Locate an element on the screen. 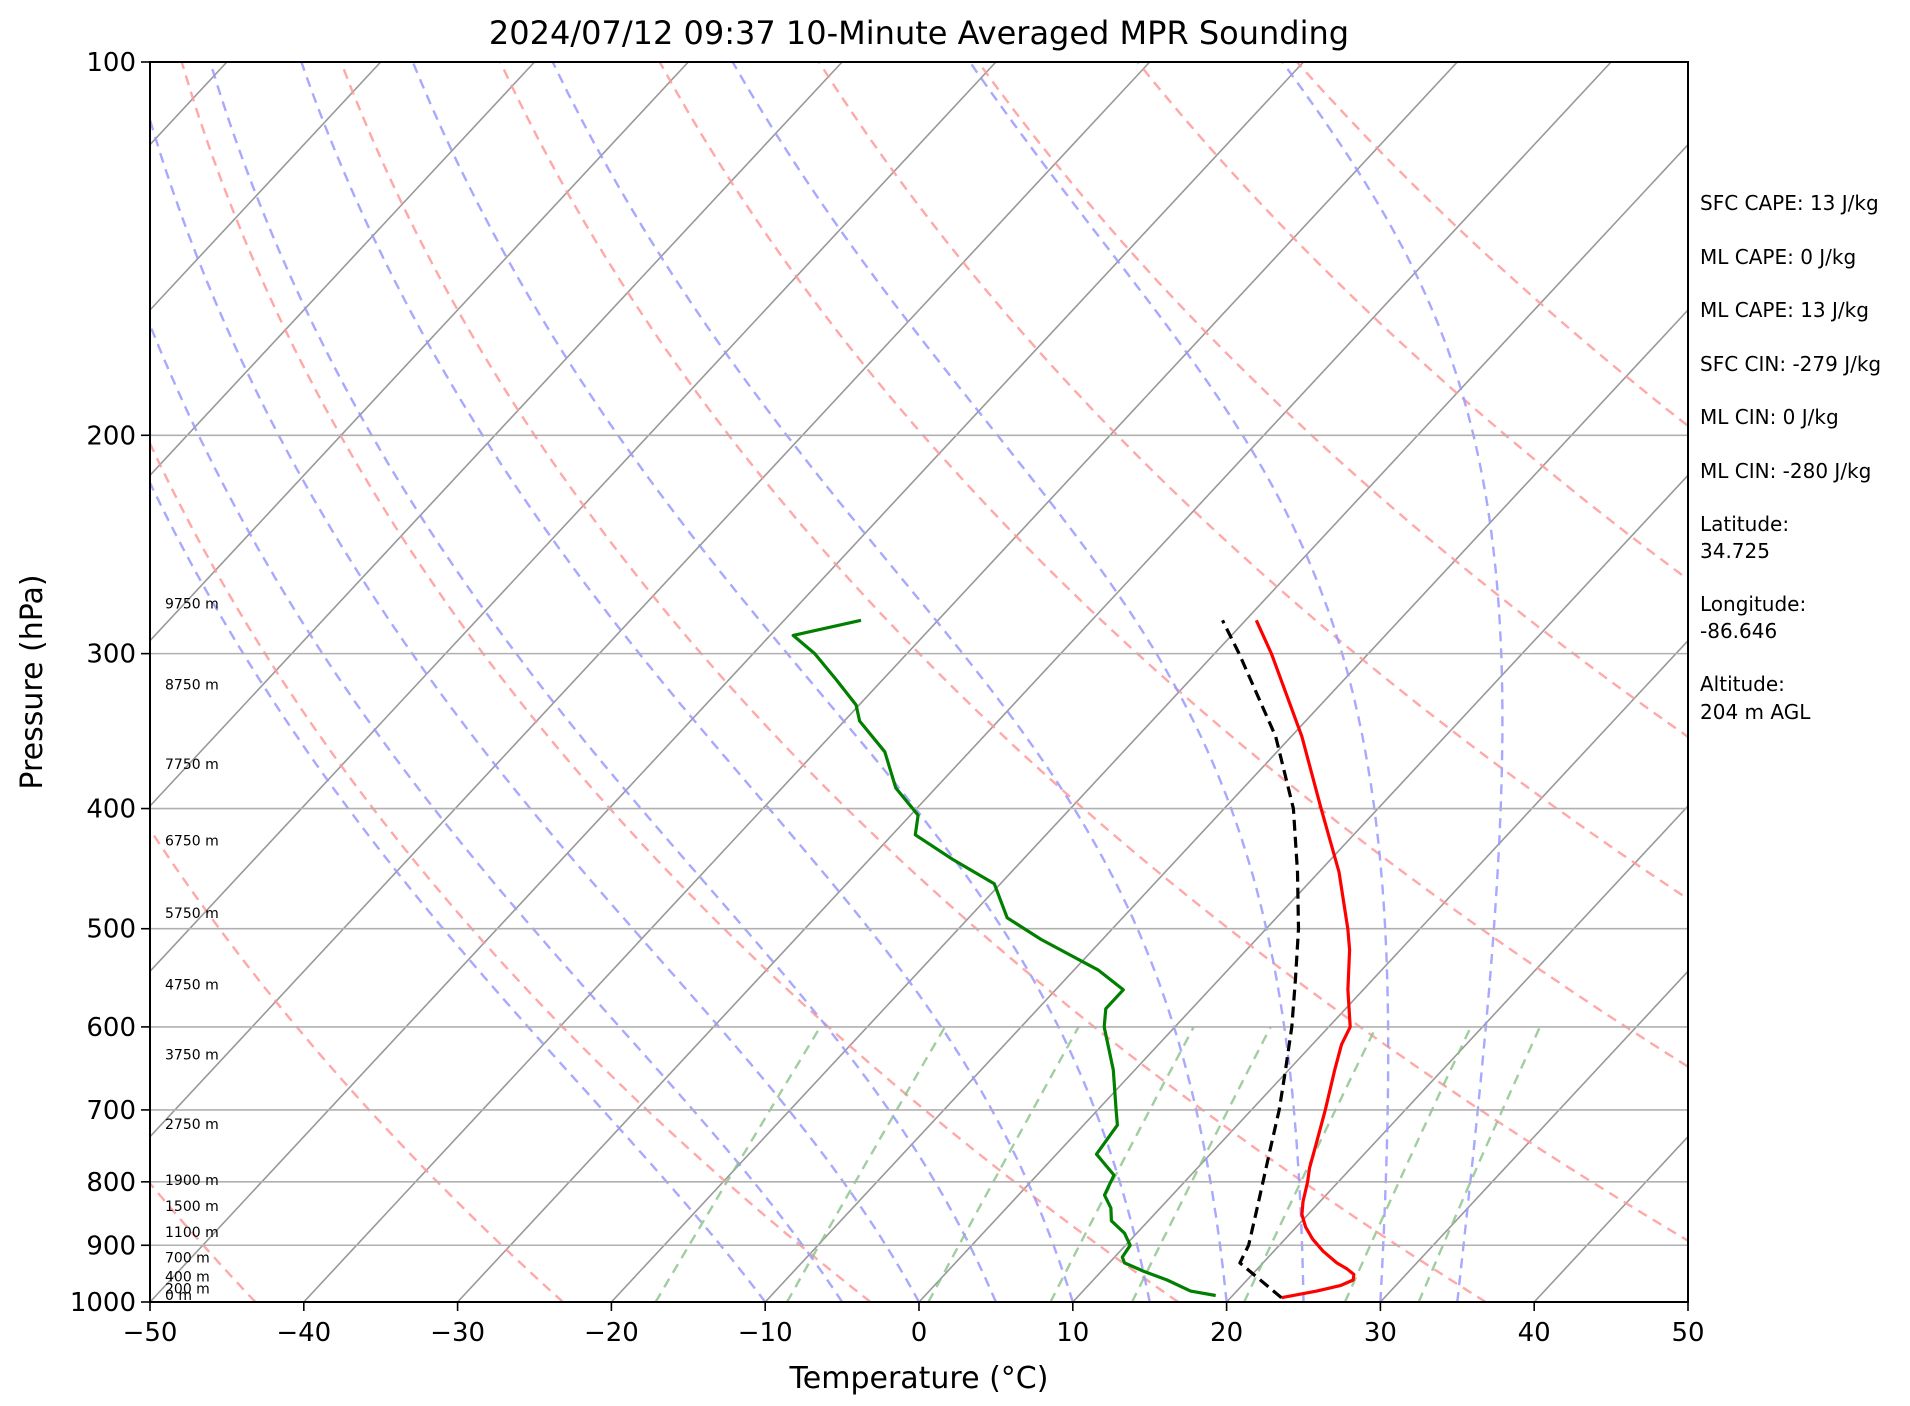 The width and height of the screenshot is (1910, 1406). altitude-value: 204 m AGL is located at coordinates (1755, 712).